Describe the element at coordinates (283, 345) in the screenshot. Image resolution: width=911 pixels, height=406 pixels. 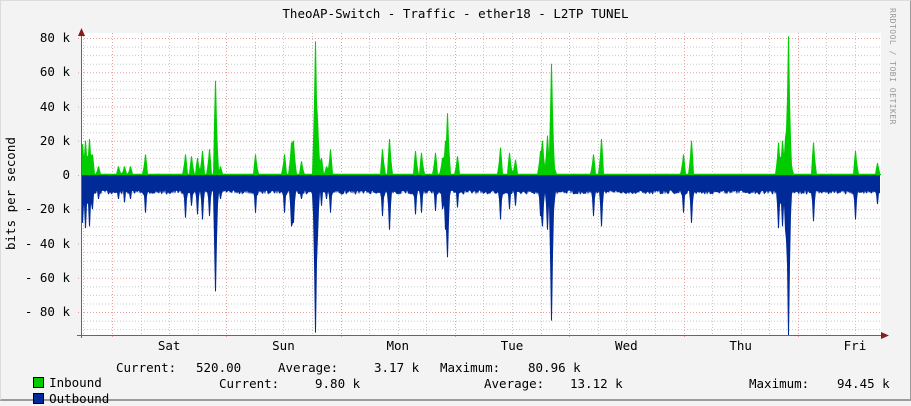
I see `x-tick-label: Sun` at that location.